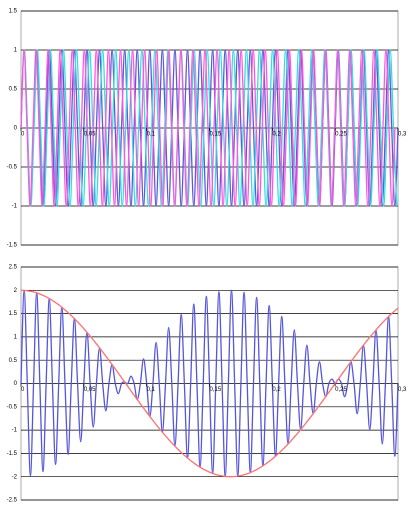 The image size is (411, 512). I want to click on y-tick-label: 2.5, so click(13, 268).